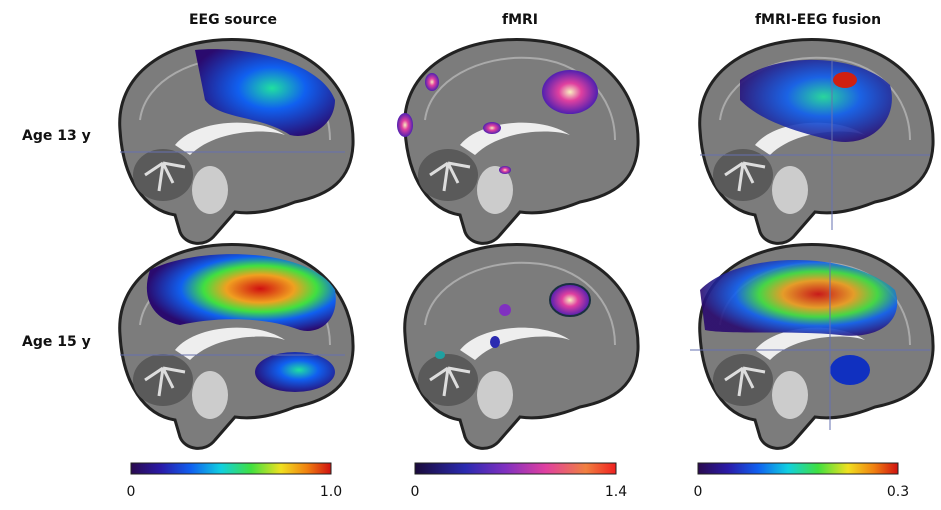 This screenshot has height=510, width=941. I want to click on colorbar-max: 1.0, so click(331, 492).